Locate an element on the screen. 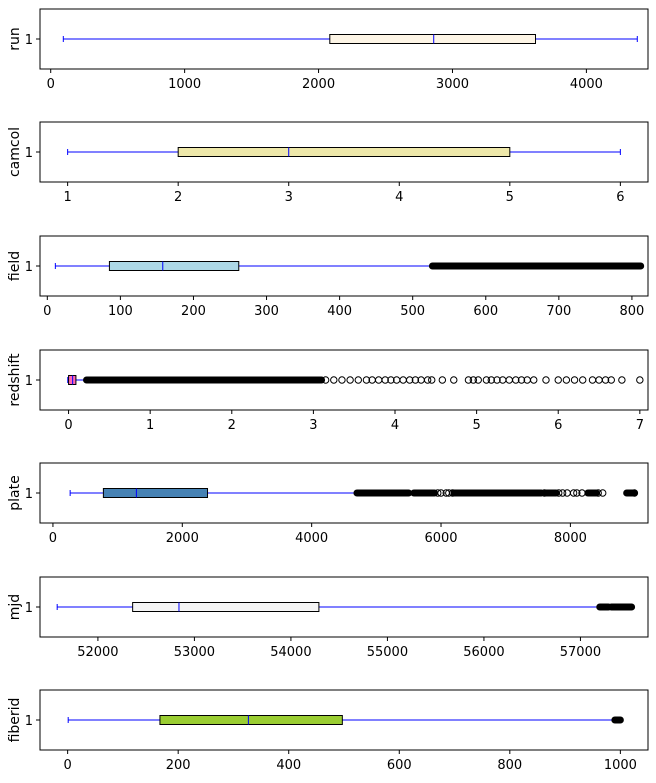 The image size is (656, 783). y-axis-label: field is located at coordinates (15, 266).